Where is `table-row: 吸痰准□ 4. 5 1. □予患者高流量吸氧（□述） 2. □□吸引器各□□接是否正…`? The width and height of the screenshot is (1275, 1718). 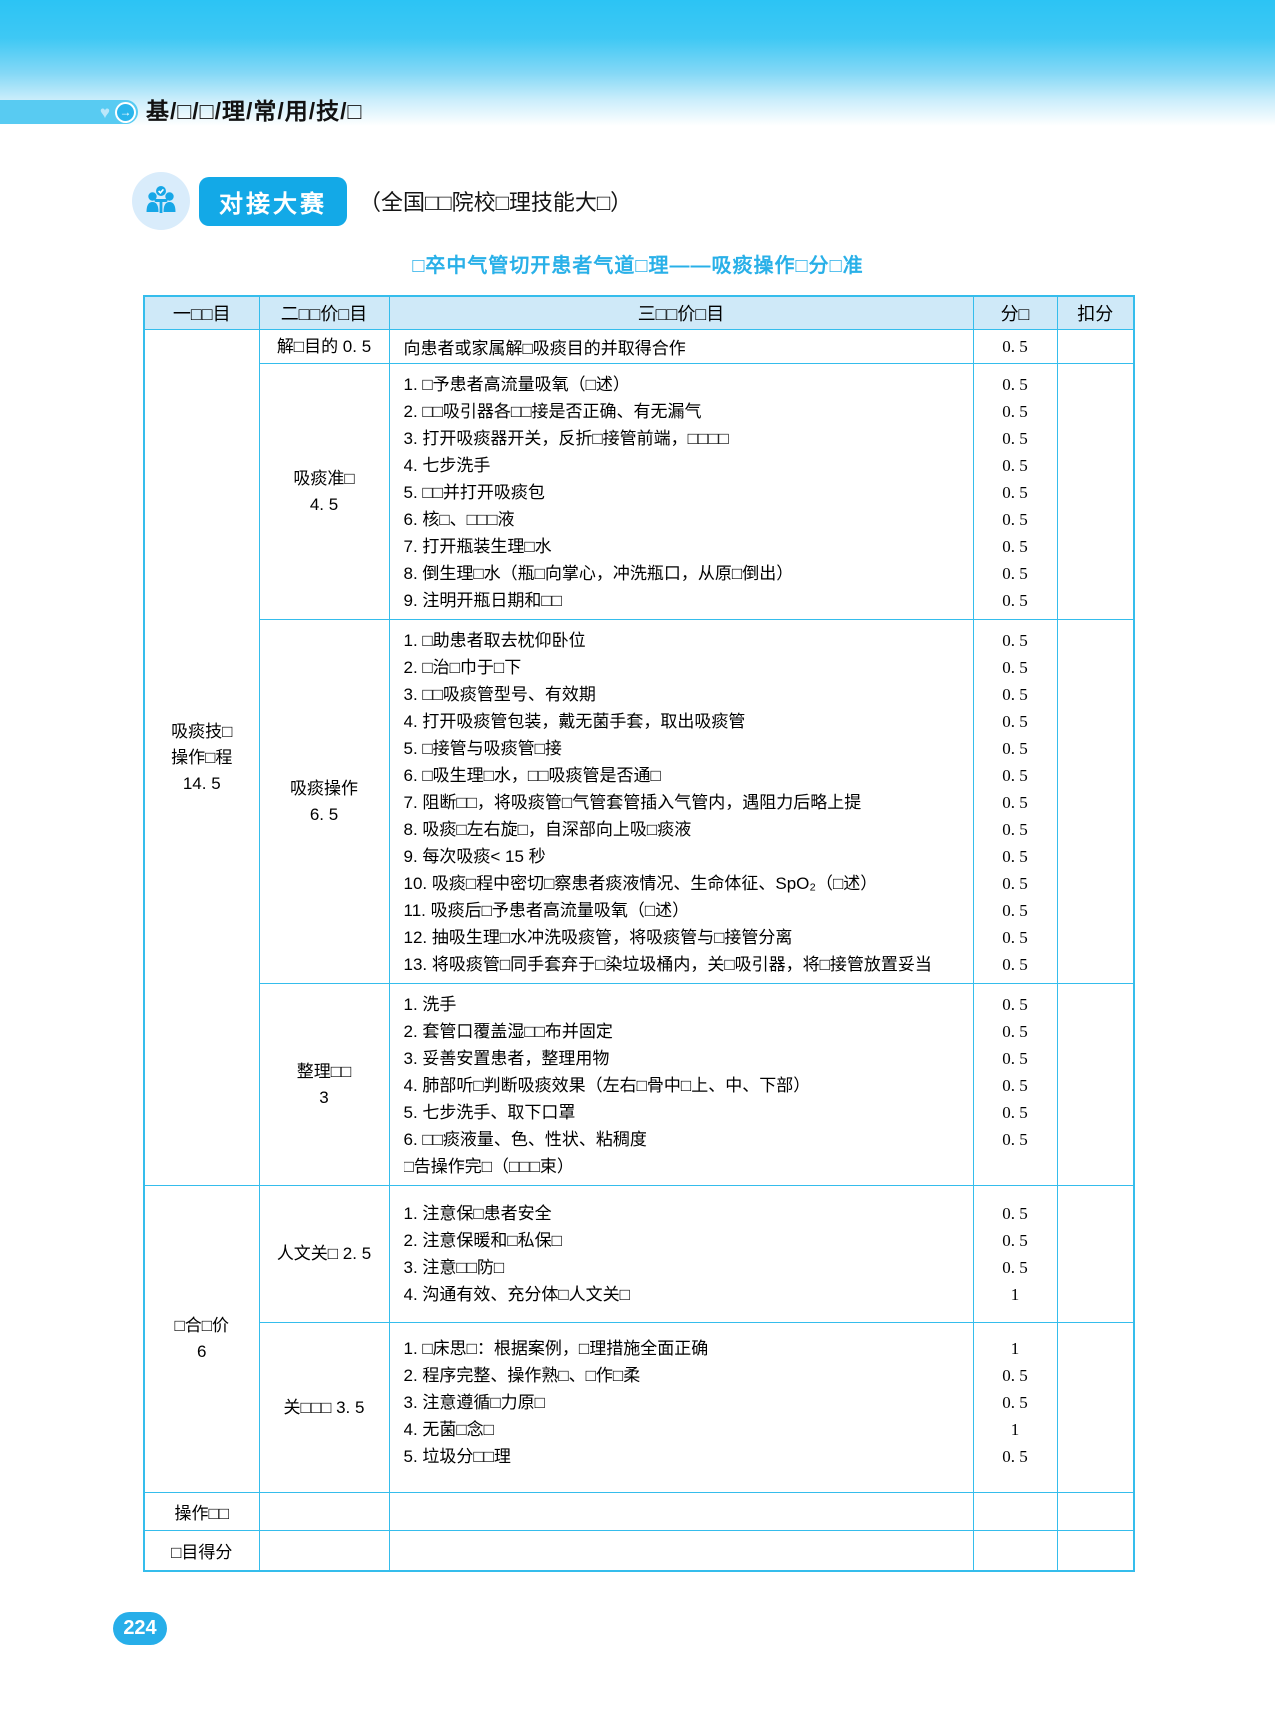 table-row: 吸痰准□ 4. 5 1. □予患者高流量吸氧（□述） 2. □□吸引器各□□接是否正… is located at coordinates (639, 491).